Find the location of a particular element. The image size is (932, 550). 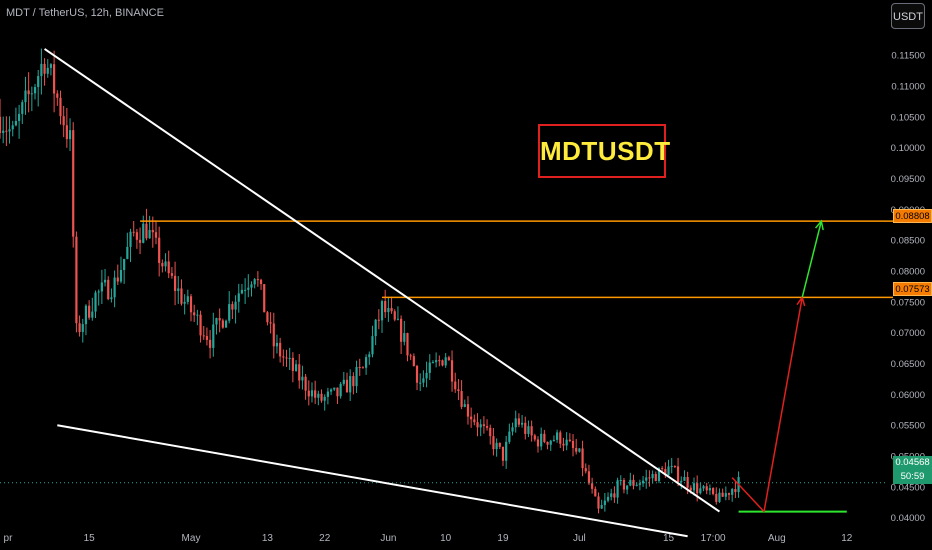

price-label-current: 0.04568 is located at coordinates (912, 463).